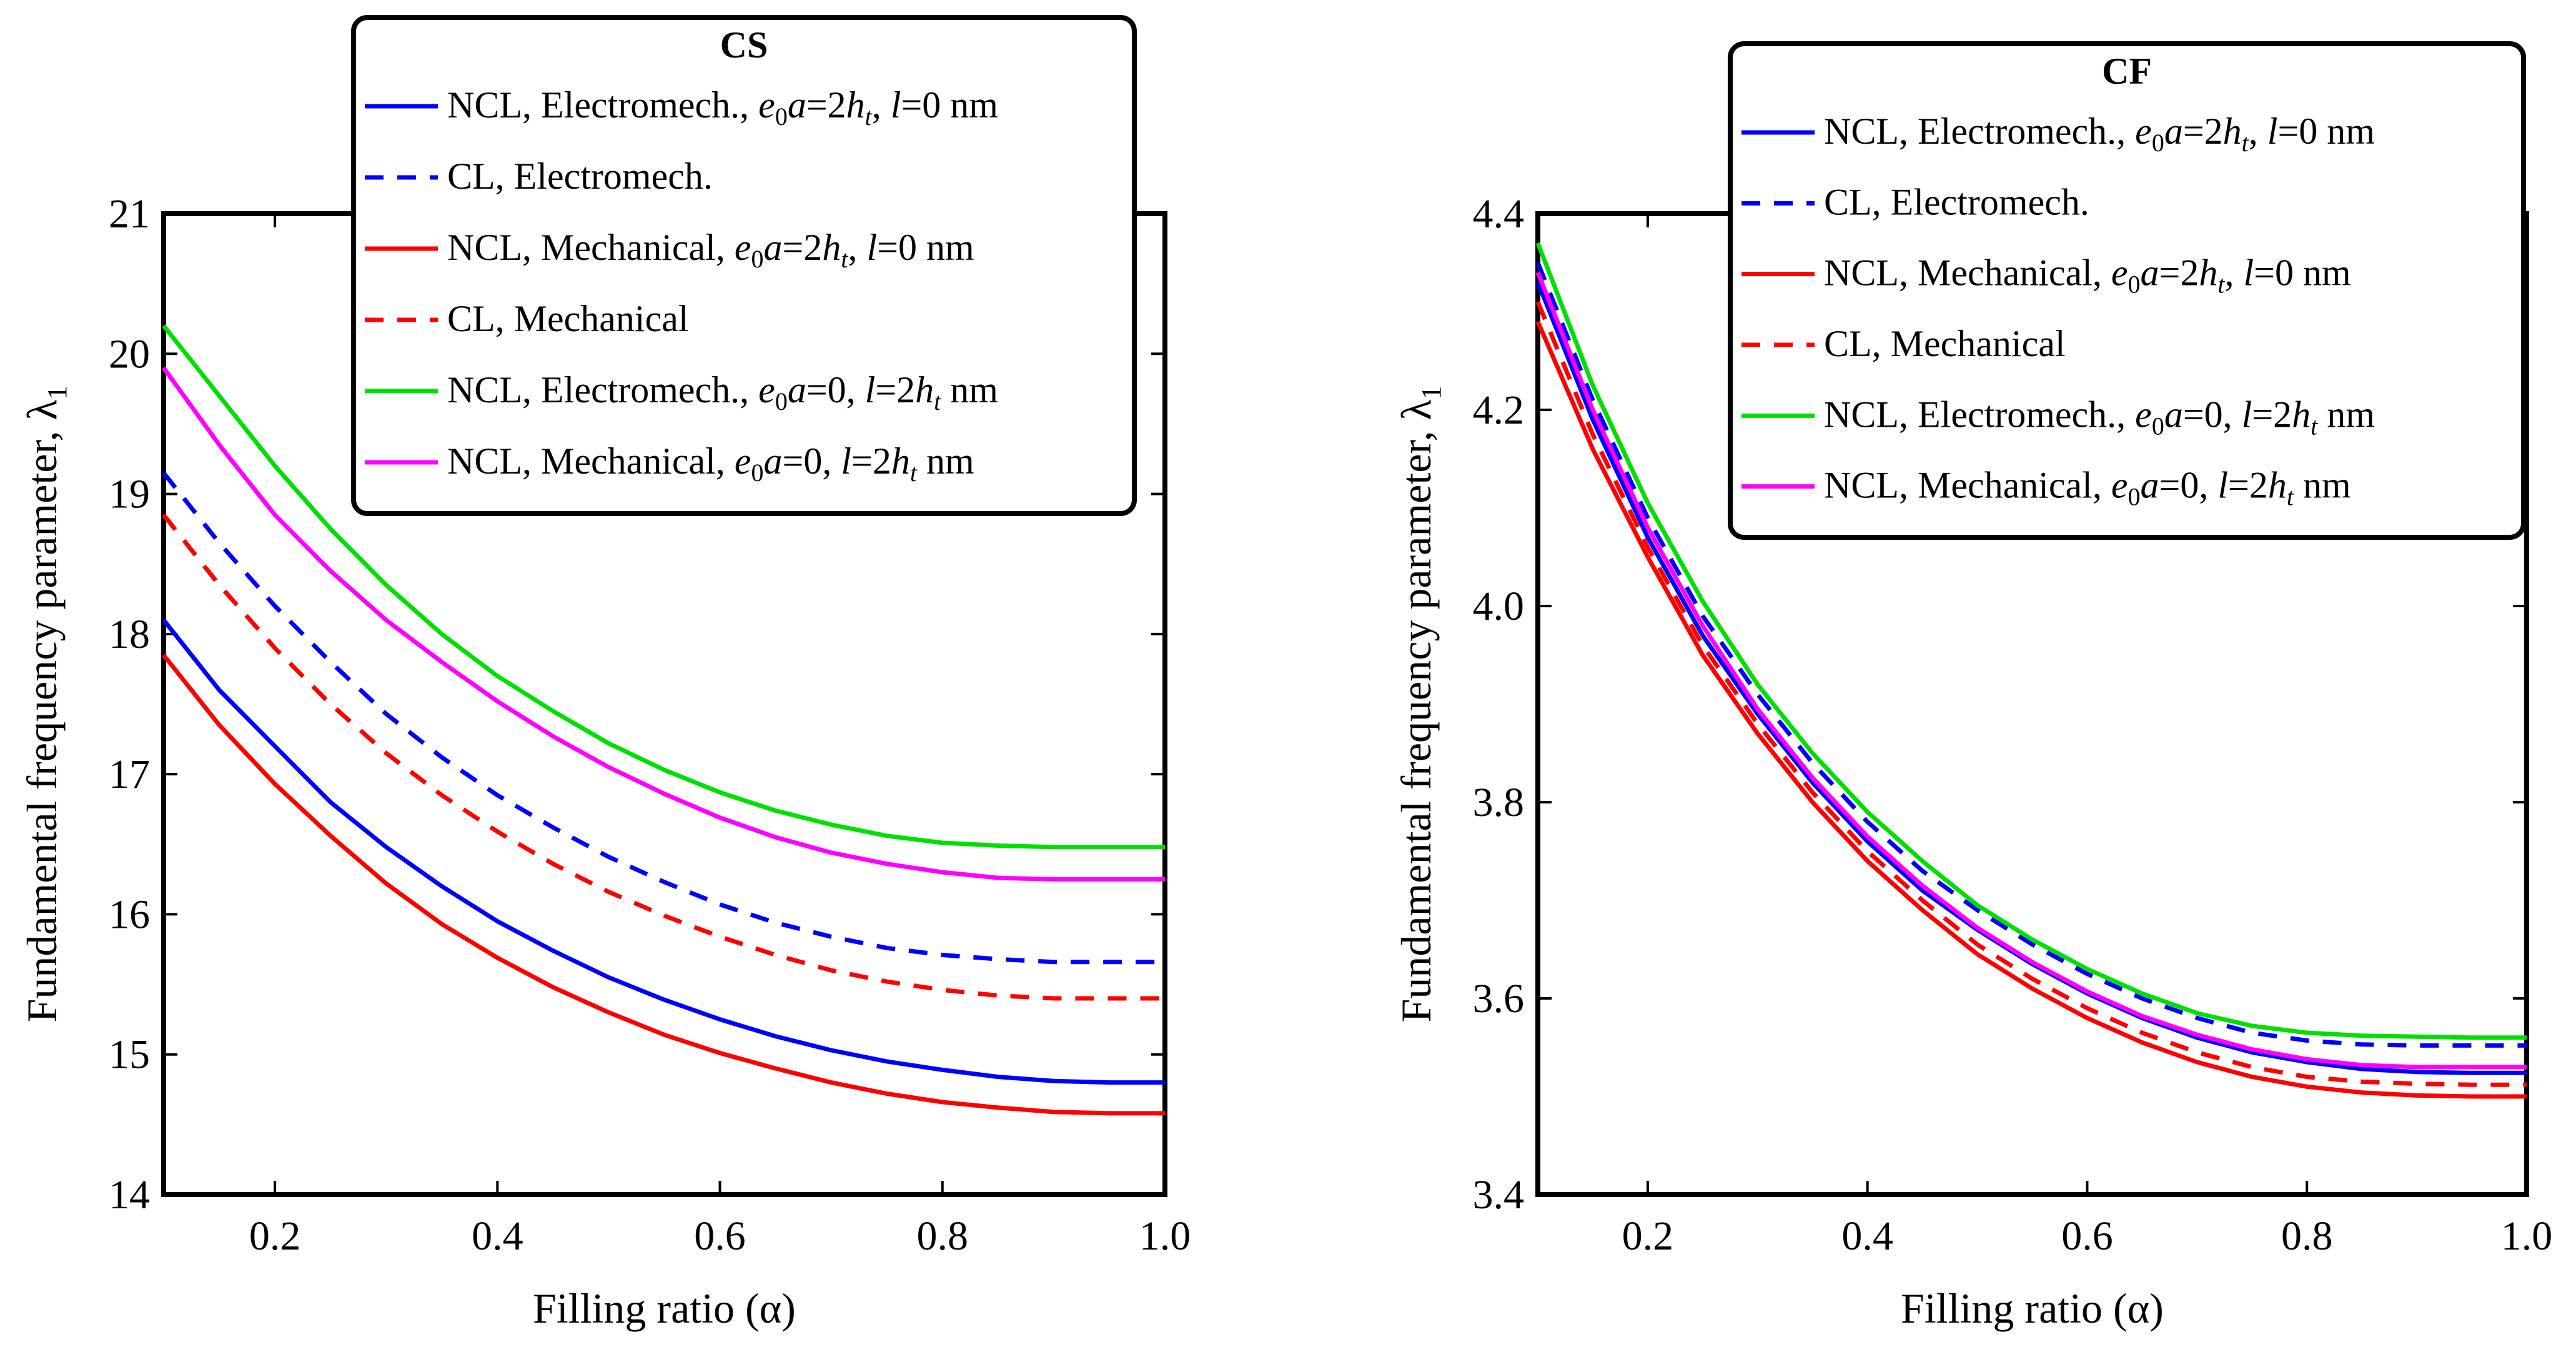 The width and height of the screenshot is (2576, 1357). Describe the element at coordinates (744, 45) in the screenshot. I see `chart-0-legend-title: CS` at that location.